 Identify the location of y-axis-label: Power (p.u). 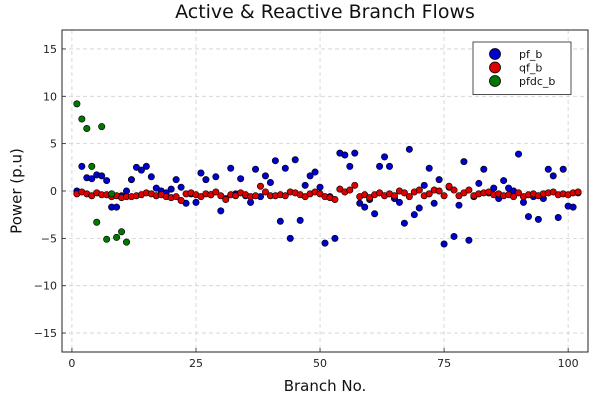
(17, 191).